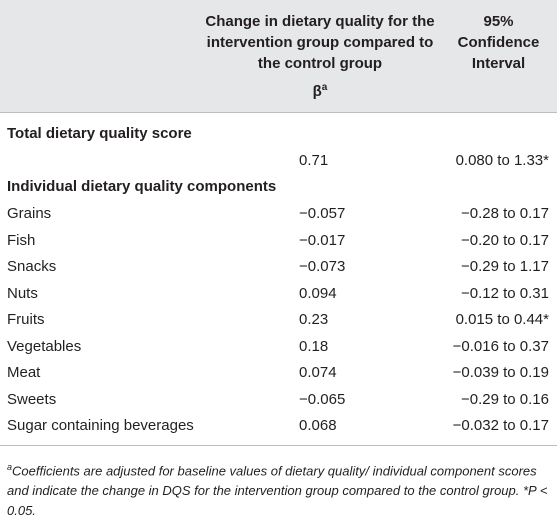 Image resolution: width=557 pixels, height=521 pixels. What do you see at coordinates (314, 319) in the screenshot?
I see `component-beta-value: 0.23` at bounding box center [314, 319].